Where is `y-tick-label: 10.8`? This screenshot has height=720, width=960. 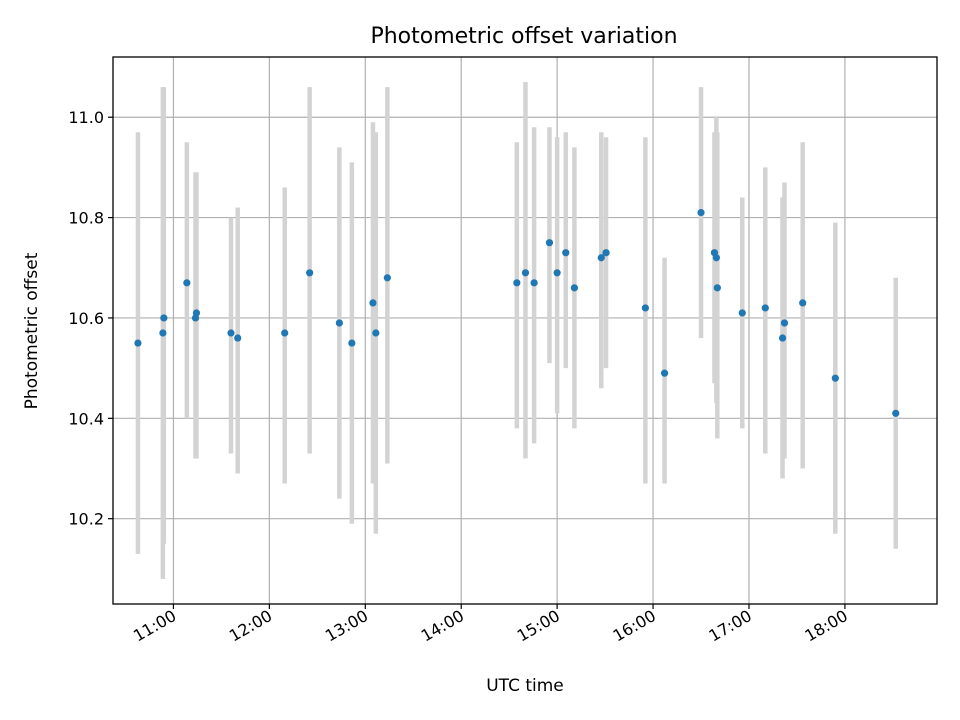 y-tick-label: 10.8 is located at coordinates (86, 218).